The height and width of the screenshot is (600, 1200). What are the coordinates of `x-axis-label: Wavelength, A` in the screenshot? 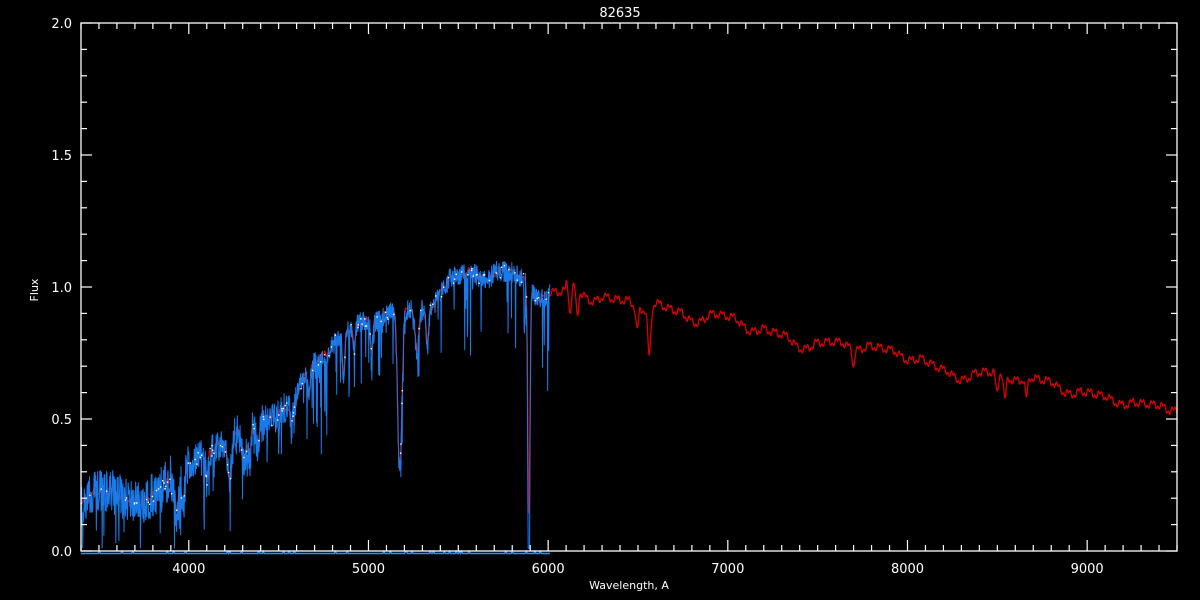 It's located at (629, 585).